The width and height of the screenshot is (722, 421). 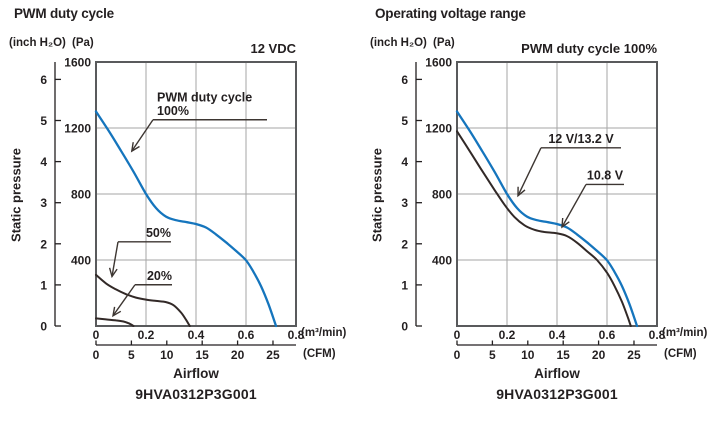 I want to click on test-condition-label: PWM duty cycle 100%, so click(x=589, y=48).